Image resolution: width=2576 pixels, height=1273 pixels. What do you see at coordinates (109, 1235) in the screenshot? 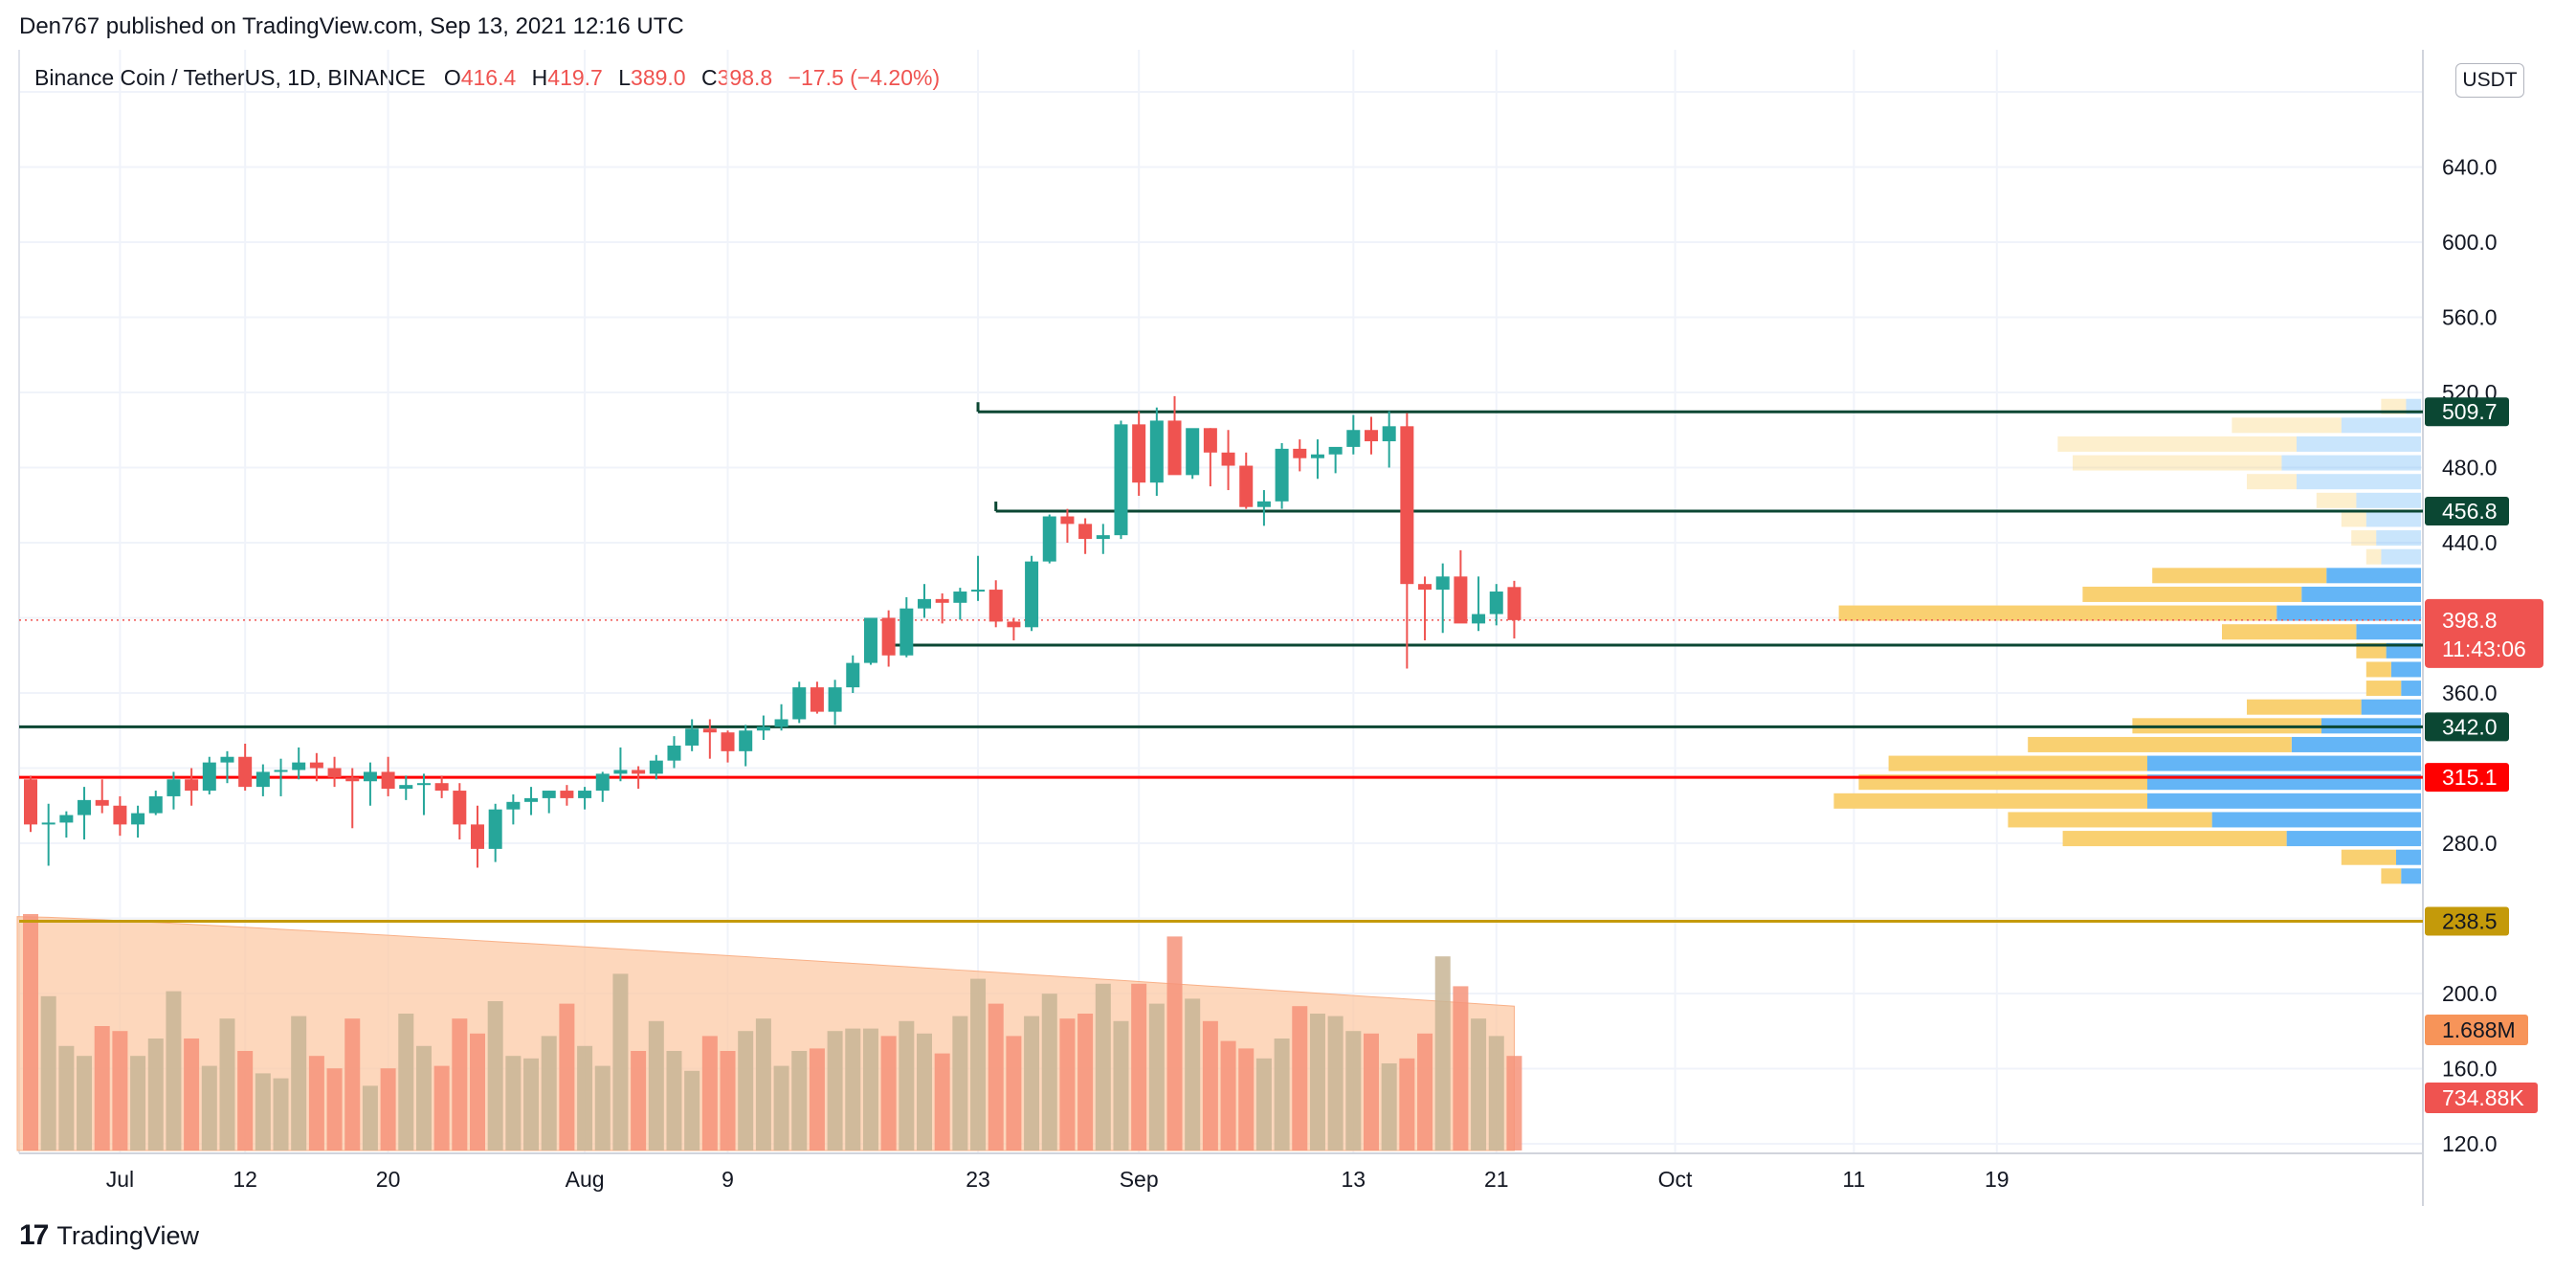
I see `tradingview-footer: 17 TradingView` at bounding box center [109, 1235].